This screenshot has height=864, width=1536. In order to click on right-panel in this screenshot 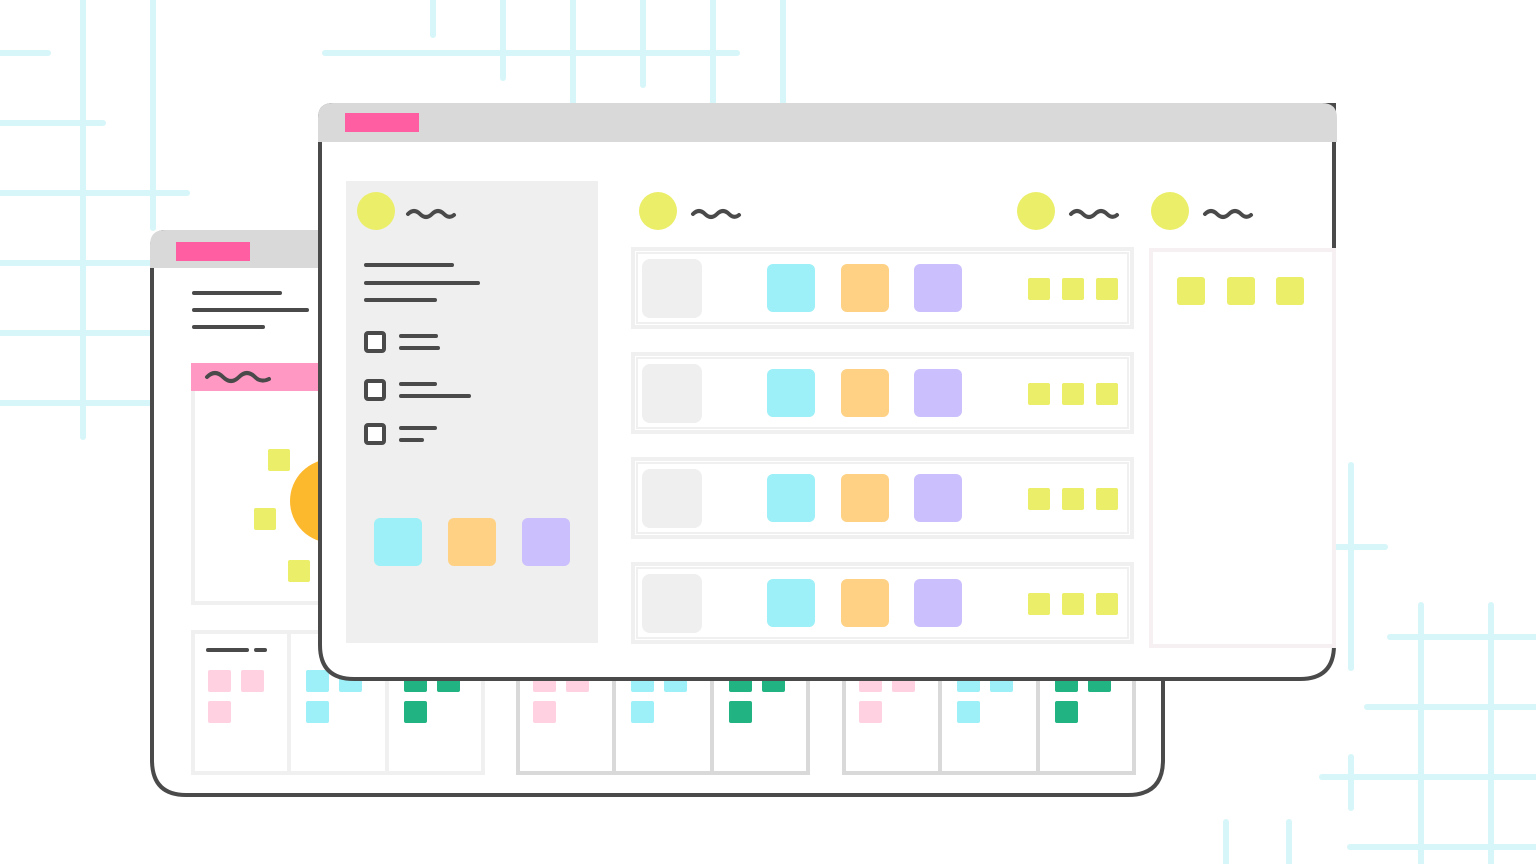, I will do `click(1242, 448)`.